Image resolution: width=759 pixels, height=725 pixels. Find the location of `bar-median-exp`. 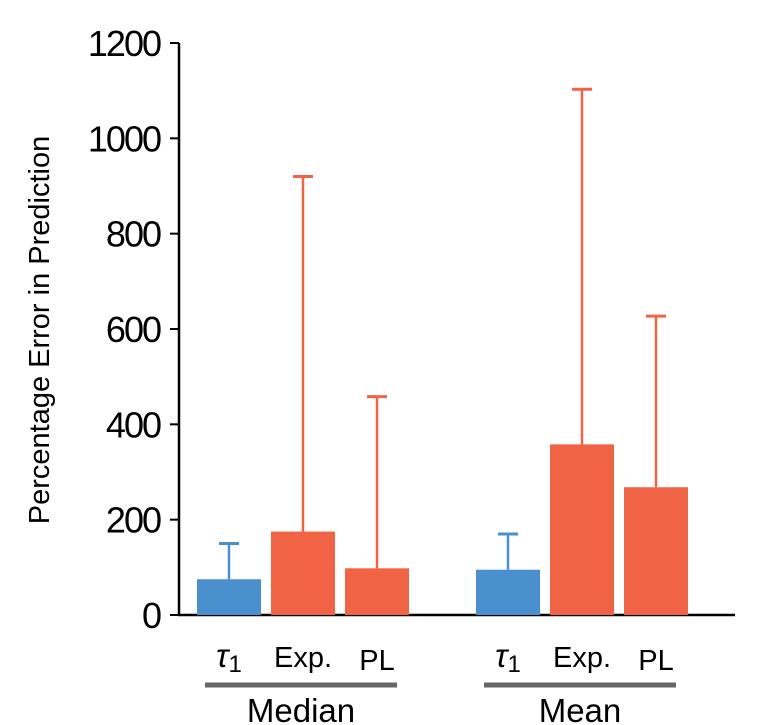

bar-median-exp is located at coordinates (303, 573).